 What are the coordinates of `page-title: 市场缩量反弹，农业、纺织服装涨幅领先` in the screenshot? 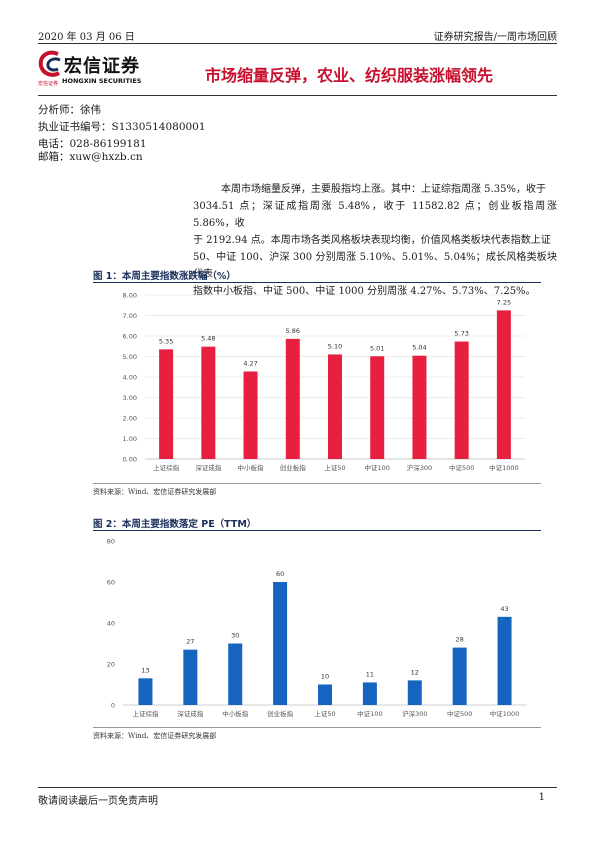 It's located at (349, 75).